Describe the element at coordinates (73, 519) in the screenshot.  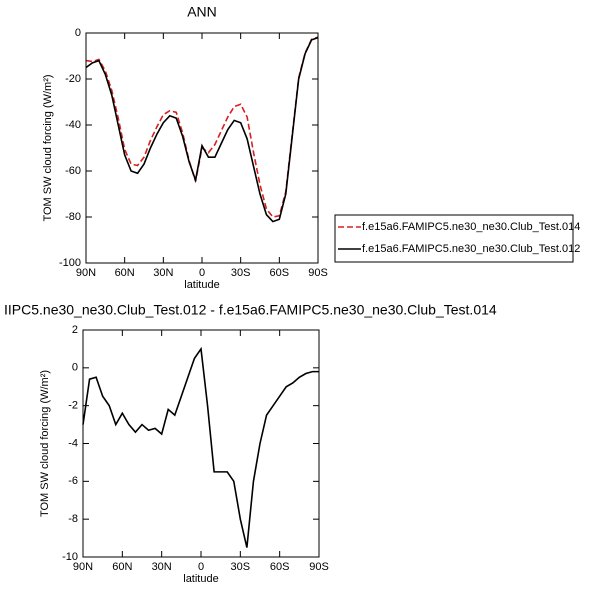
I see `y-tick-label: -8` at that location.